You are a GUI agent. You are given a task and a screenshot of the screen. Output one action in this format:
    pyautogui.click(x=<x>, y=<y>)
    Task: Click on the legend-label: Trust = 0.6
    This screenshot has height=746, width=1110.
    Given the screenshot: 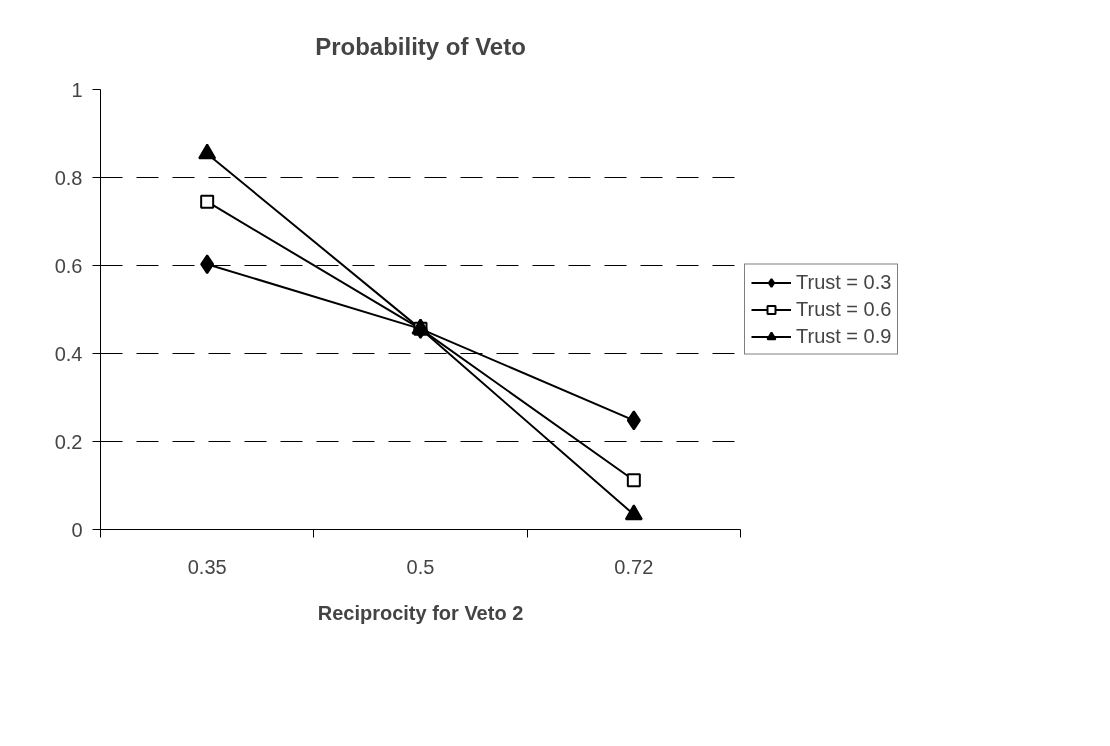 What is the action you would take?
    pyautogui.click(x=844, y=309)
    